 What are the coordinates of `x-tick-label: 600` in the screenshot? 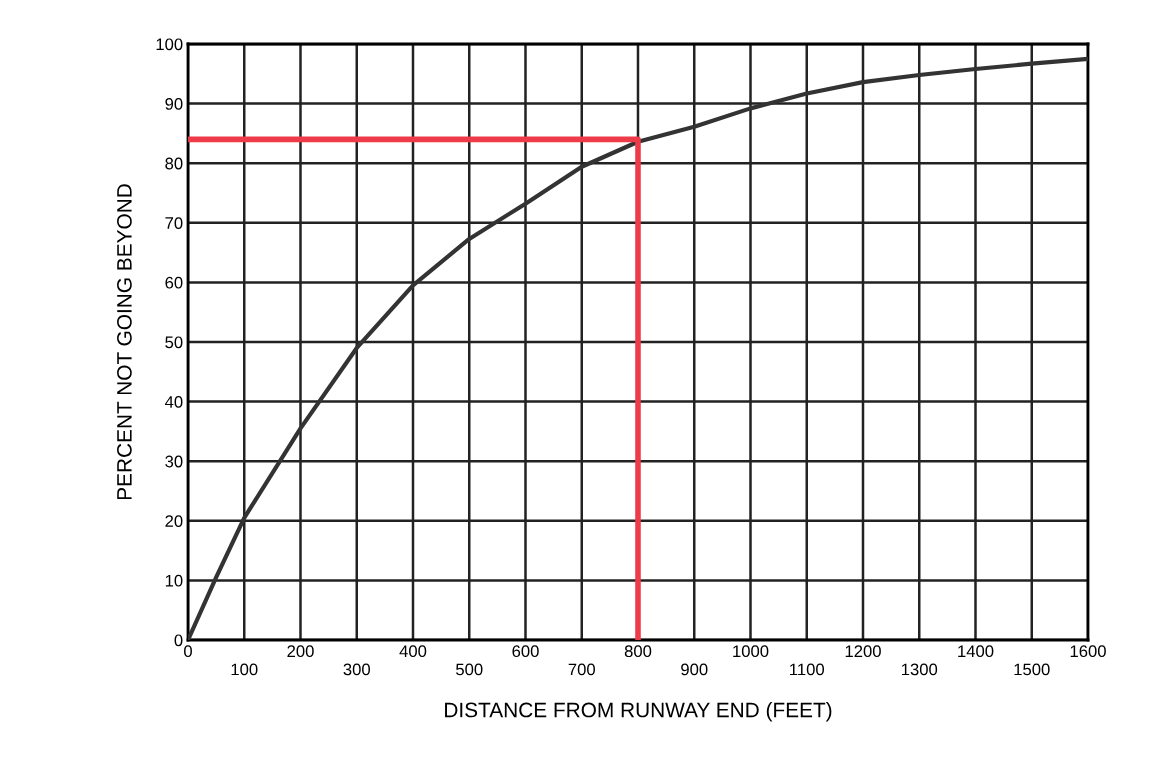 It's located at (525, 651).